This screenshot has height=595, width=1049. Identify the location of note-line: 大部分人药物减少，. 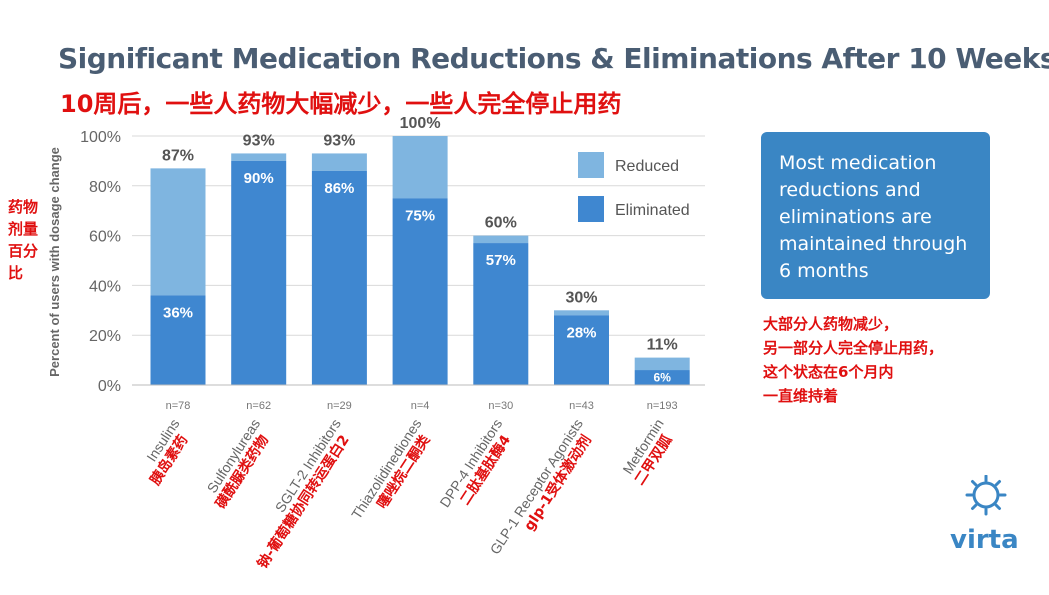
(831, 324).